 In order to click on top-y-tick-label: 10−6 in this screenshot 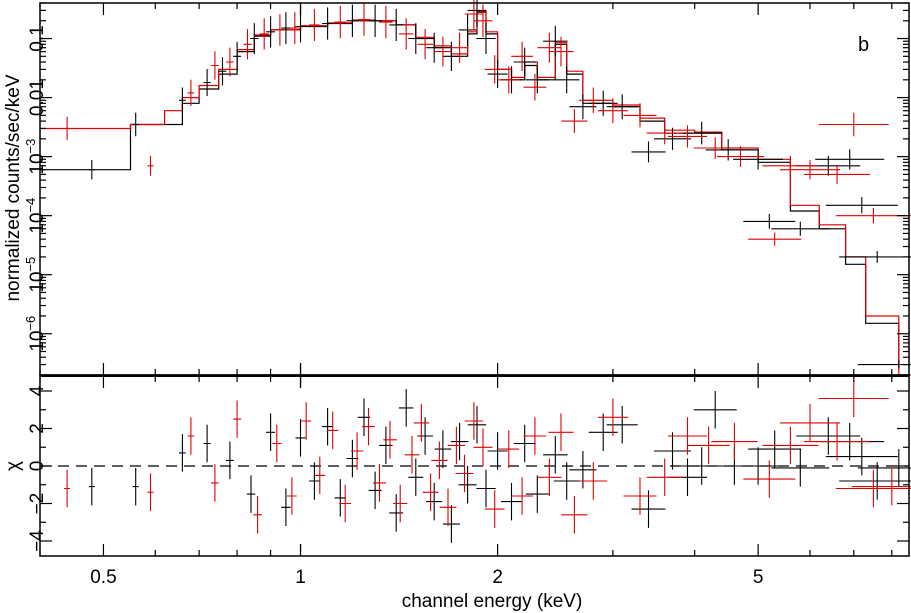, I will do `click(35, 334)`.